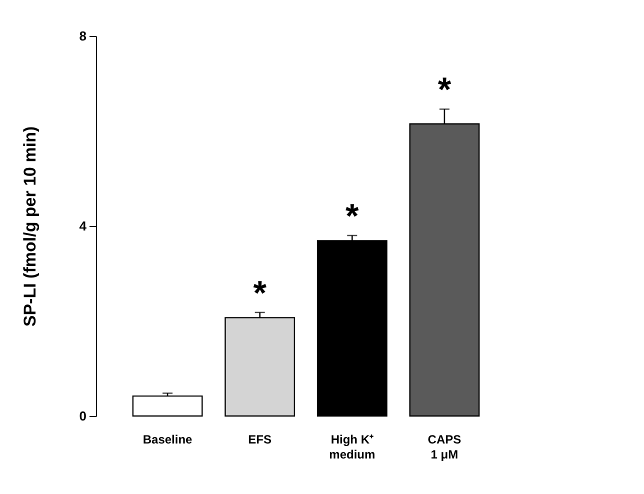 Image resolution: width=644 pixels, height=494 pixels. Describe the element at coordinates (30, 226) in the screenshot. I see `y-axis-title: SP-LI (fmol/g per 10 min)` at that location.